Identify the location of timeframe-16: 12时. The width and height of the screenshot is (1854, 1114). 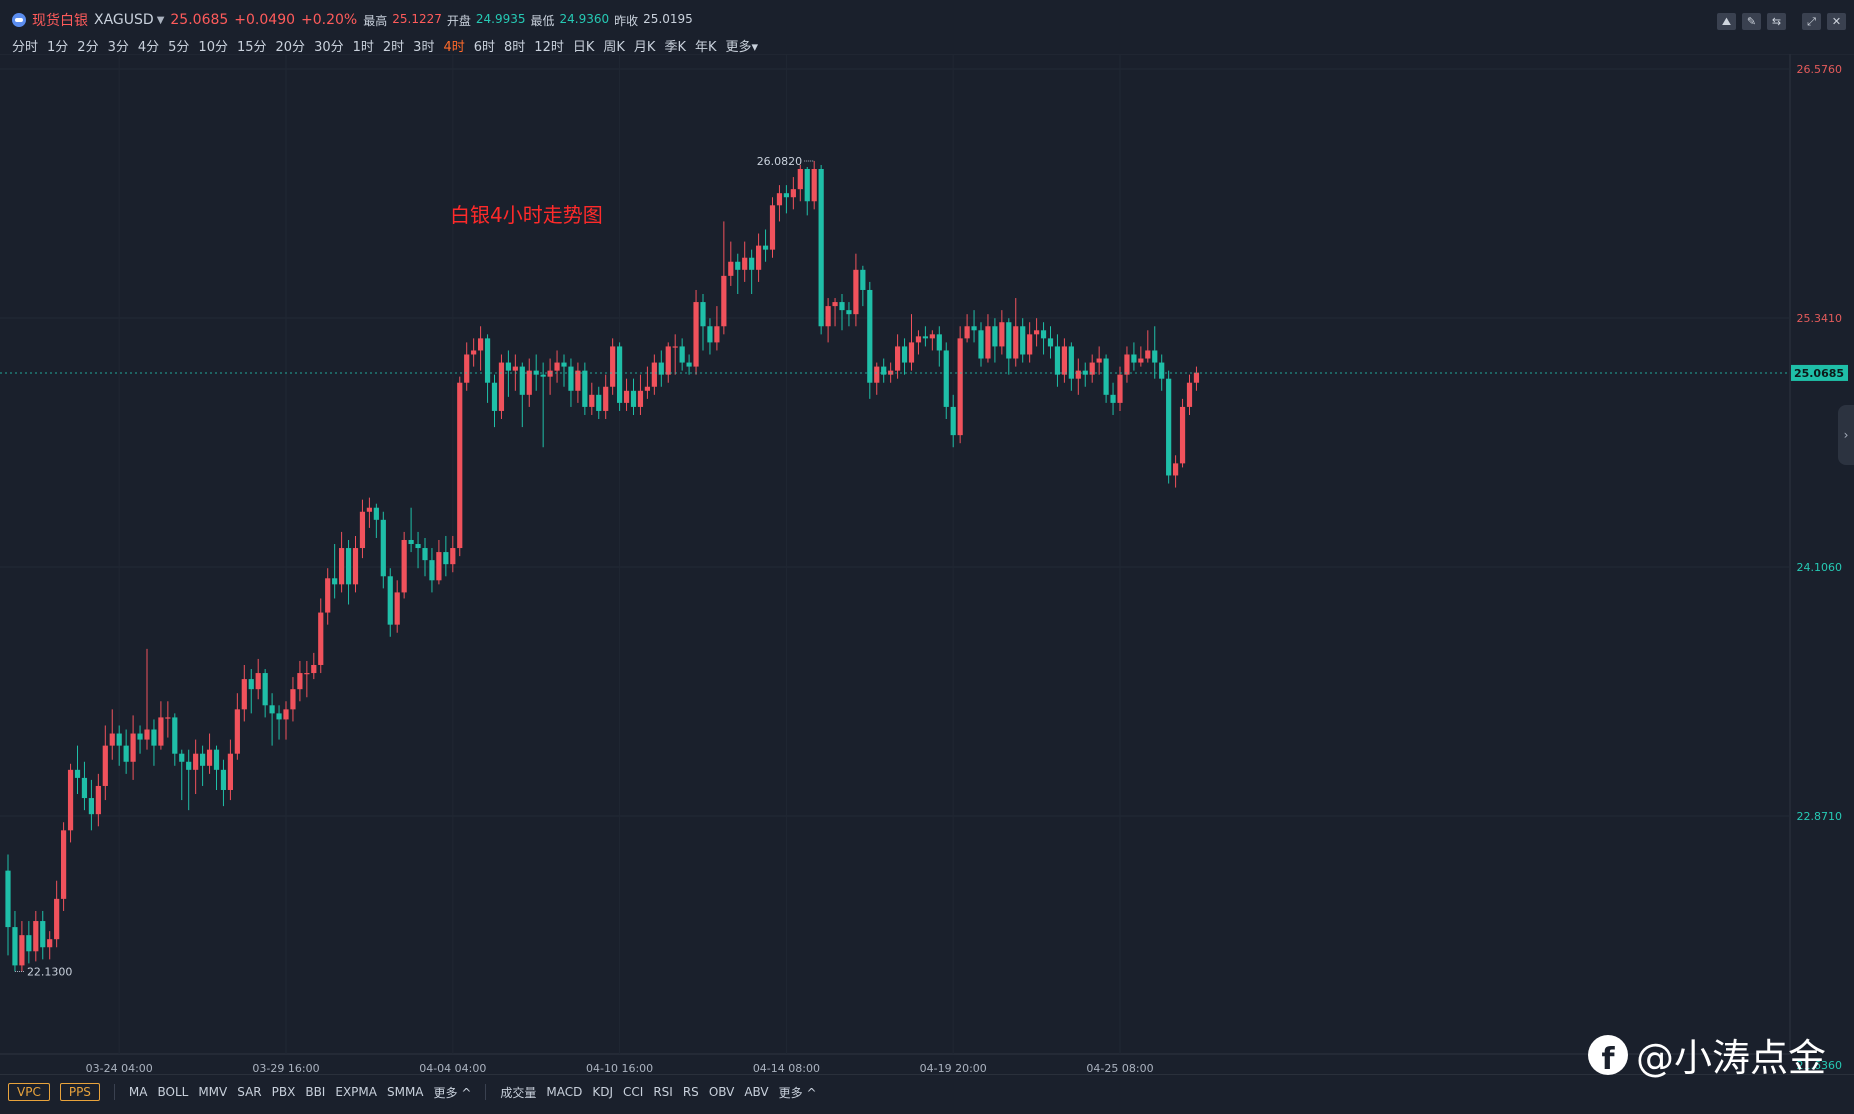
(549, 47).